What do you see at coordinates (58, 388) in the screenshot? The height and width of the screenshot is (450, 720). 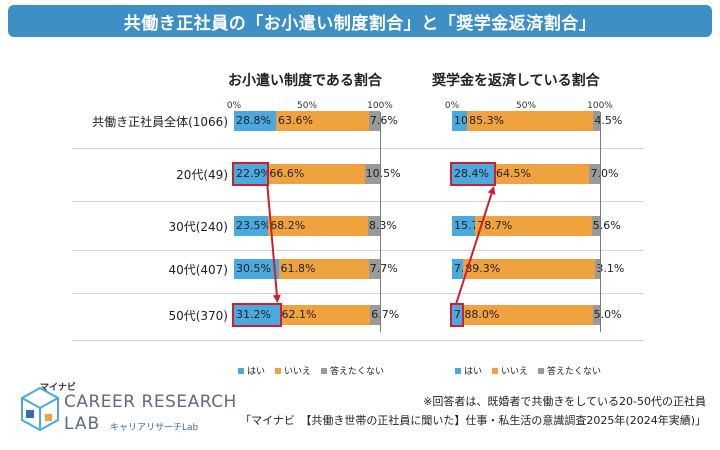 I see `brand-mynavi: マイナビ` at bounding box center [58, 388].